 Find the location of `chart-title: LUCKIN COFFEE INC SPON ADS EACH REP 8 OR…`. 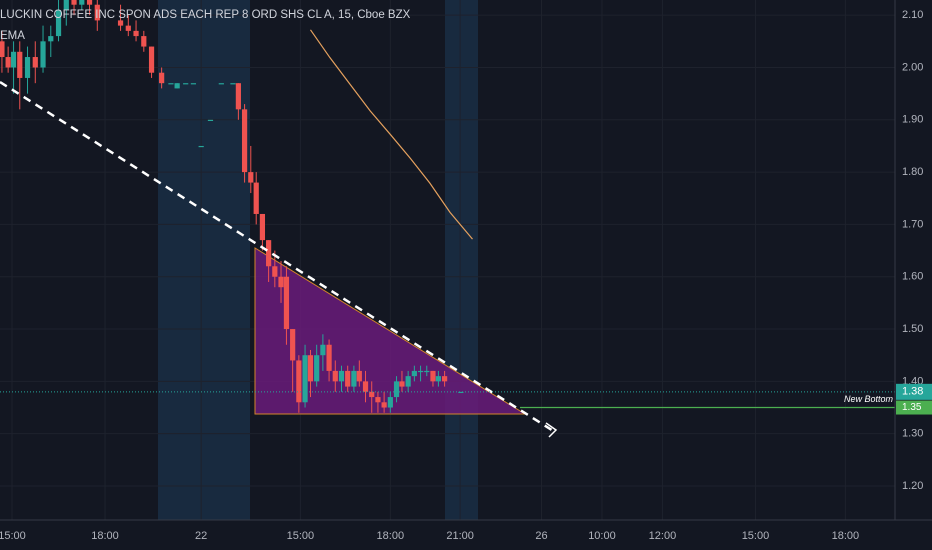

chart-title: LUCKIN COFFEE INC SPON ADS EACH REP 8 OR… is located at coordinates (205, 15).